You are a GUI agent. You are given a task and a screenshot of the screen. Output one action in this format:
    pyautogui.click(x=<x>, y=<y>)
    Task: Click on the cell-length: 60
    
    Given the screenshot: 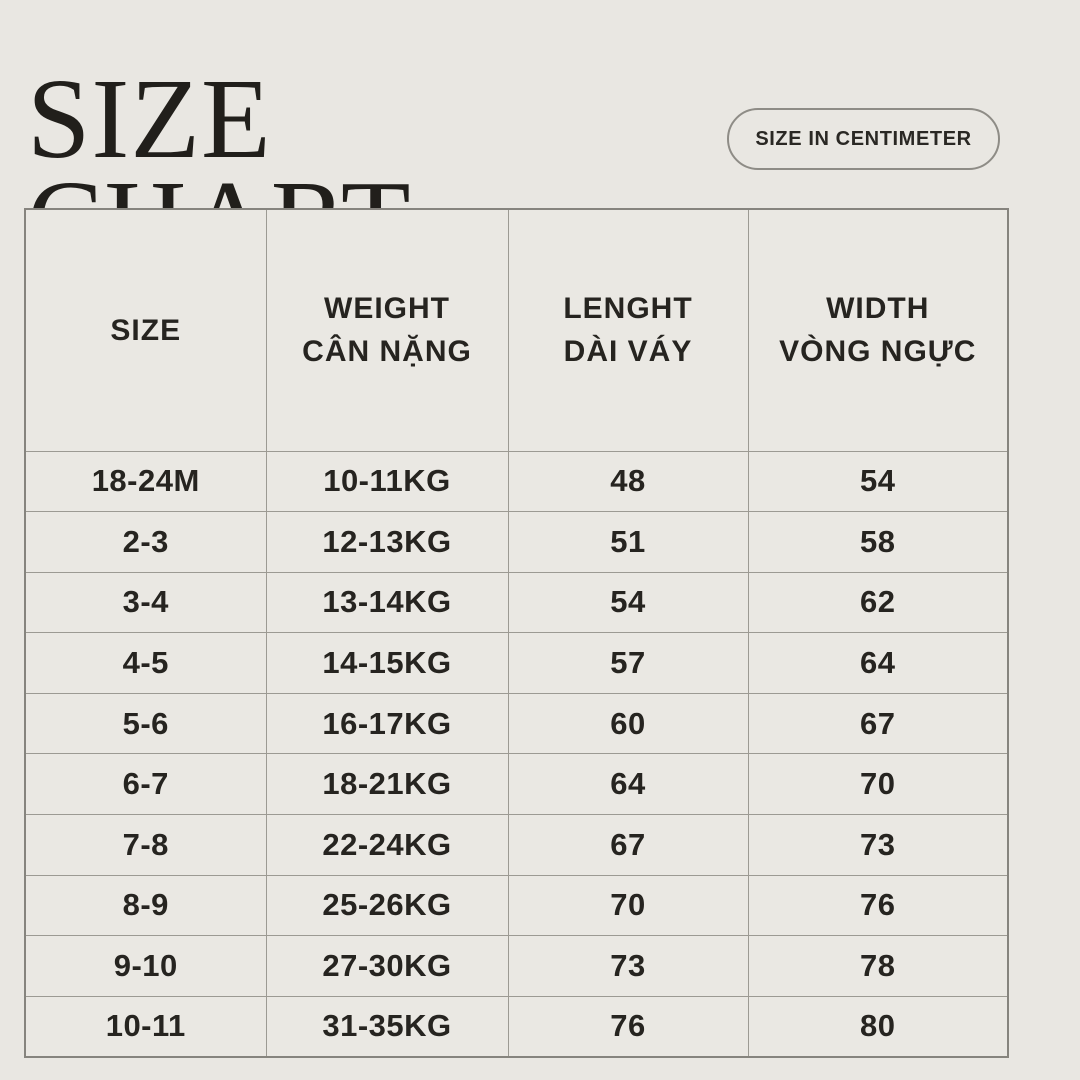 What is the action you would take?
    pyautogui.click(x=628, y=723)
    